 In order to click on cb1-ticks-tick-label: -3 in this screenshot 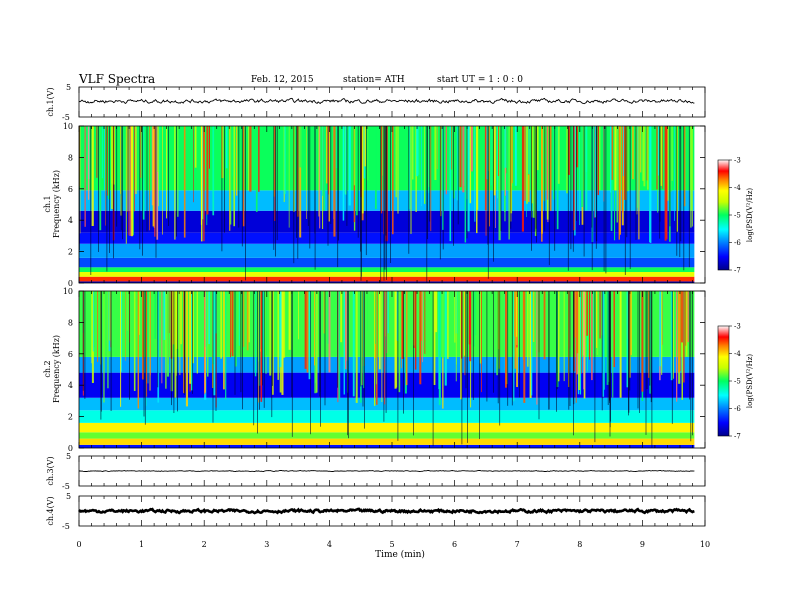, I will do `click(737, 161)`.